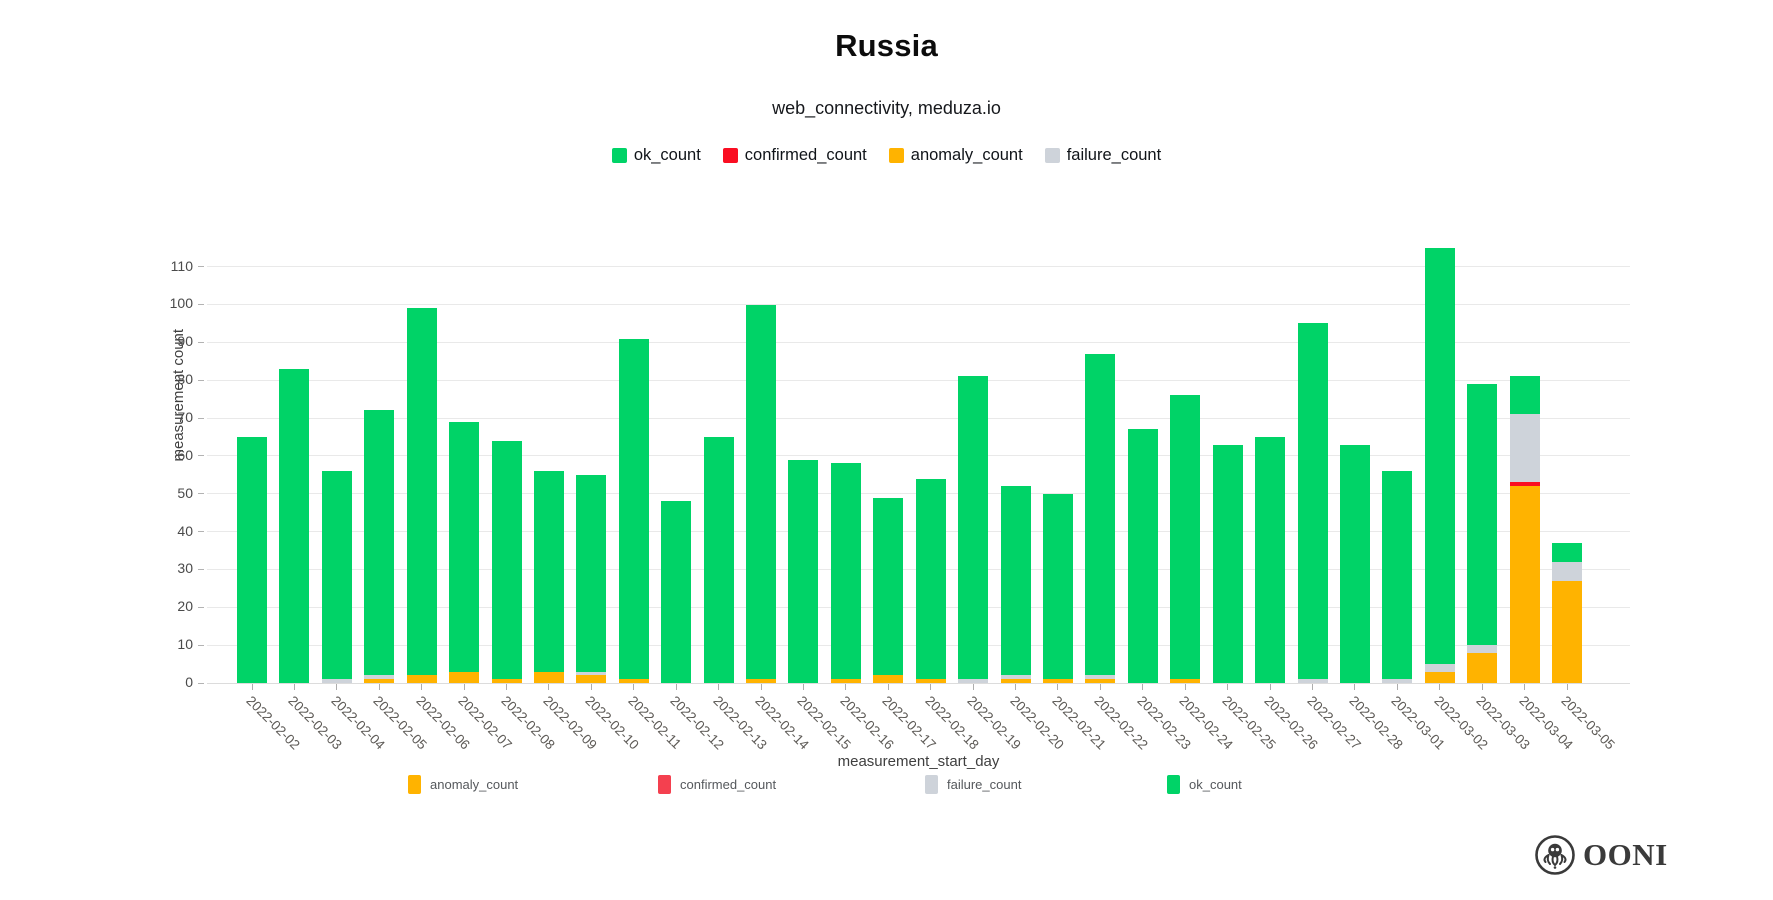 This screenshot has width=1773, height=900. What do you see at coordinates (1524, 484) in the screenshot?
I see `bar-segment-confirmed_count` at bounding box center [1524, 484].